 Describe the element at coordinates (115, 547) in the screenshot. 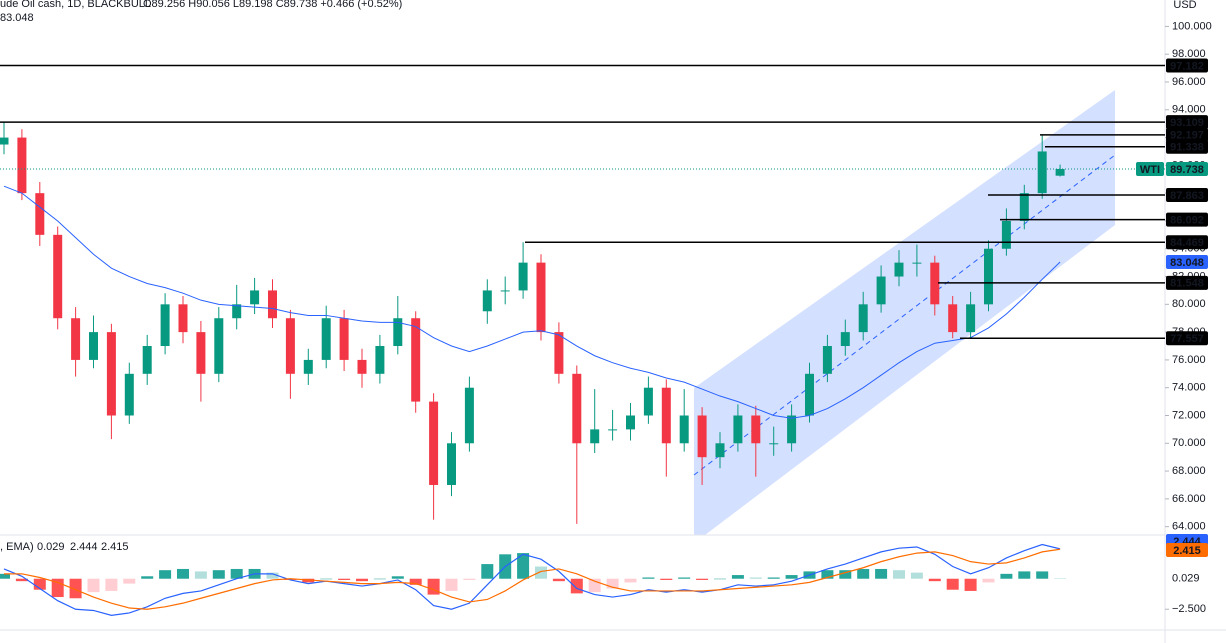

I see `signal-legend: 2.415` at that location.